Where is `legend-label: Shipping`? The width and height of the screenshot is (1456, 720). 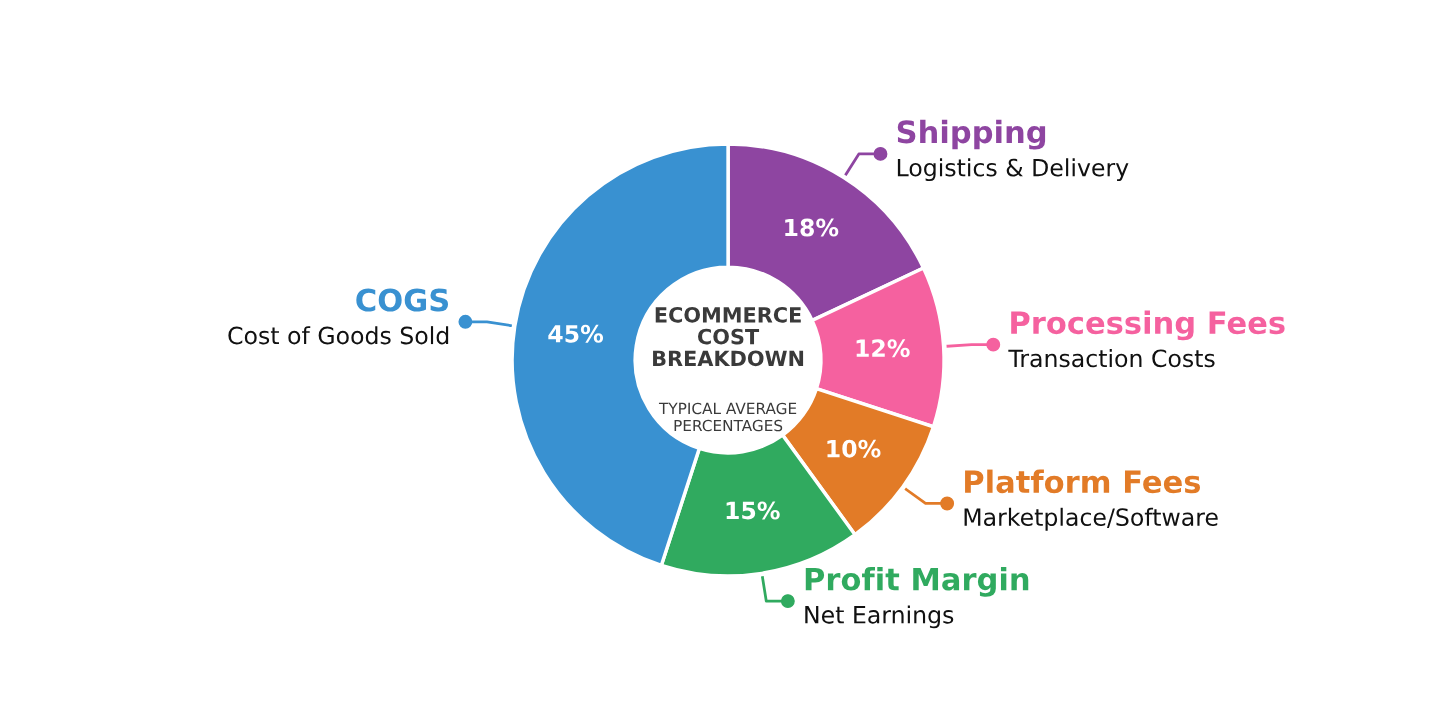 legend-label: Shipping is located at coordinates (971, 134).